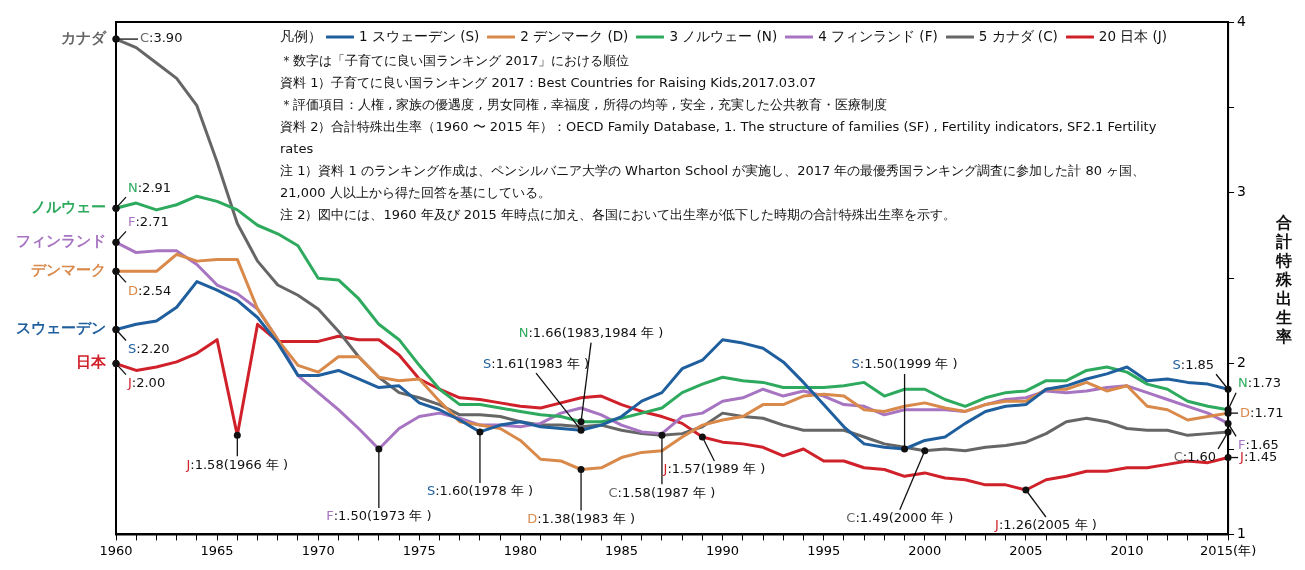 This screenshot has height=570, width=1305. Describe the element at coordinates (1045, 525) in the screenshot. I see `annotation: J:1.26(2005 年 )` at that location.